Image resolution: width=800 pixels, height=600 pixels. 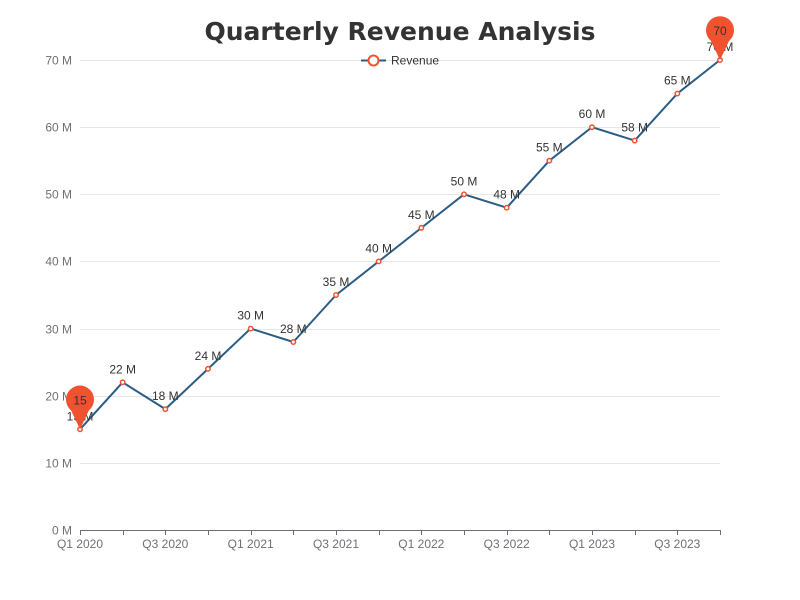 What do you see at coordinates (251, 544) in the screenshot?
I see `x-tick-label: Q1 2021` at bounding box center [251, 544].